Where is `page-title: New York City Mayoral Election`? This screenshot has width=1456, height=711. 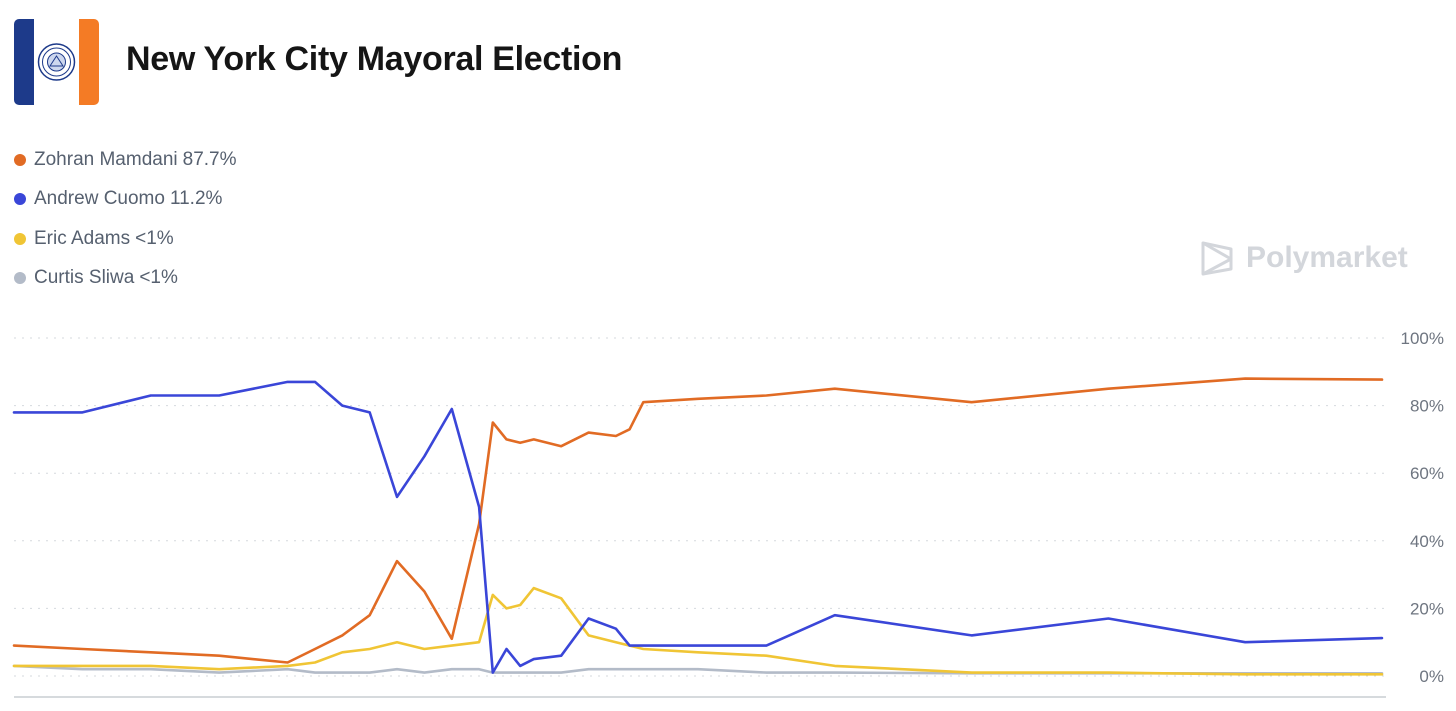 page-title: New York City Mayoral Election is located at coordinates (374, 59).